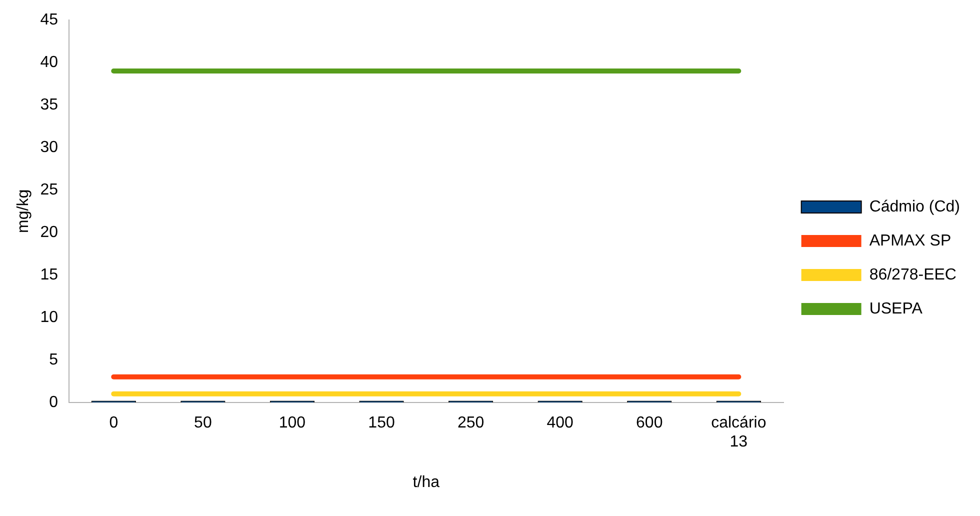 Image resolution: width=980 pixels, height=516 pixels. I want to click on y-tick-label: 35, so click(49, 105).